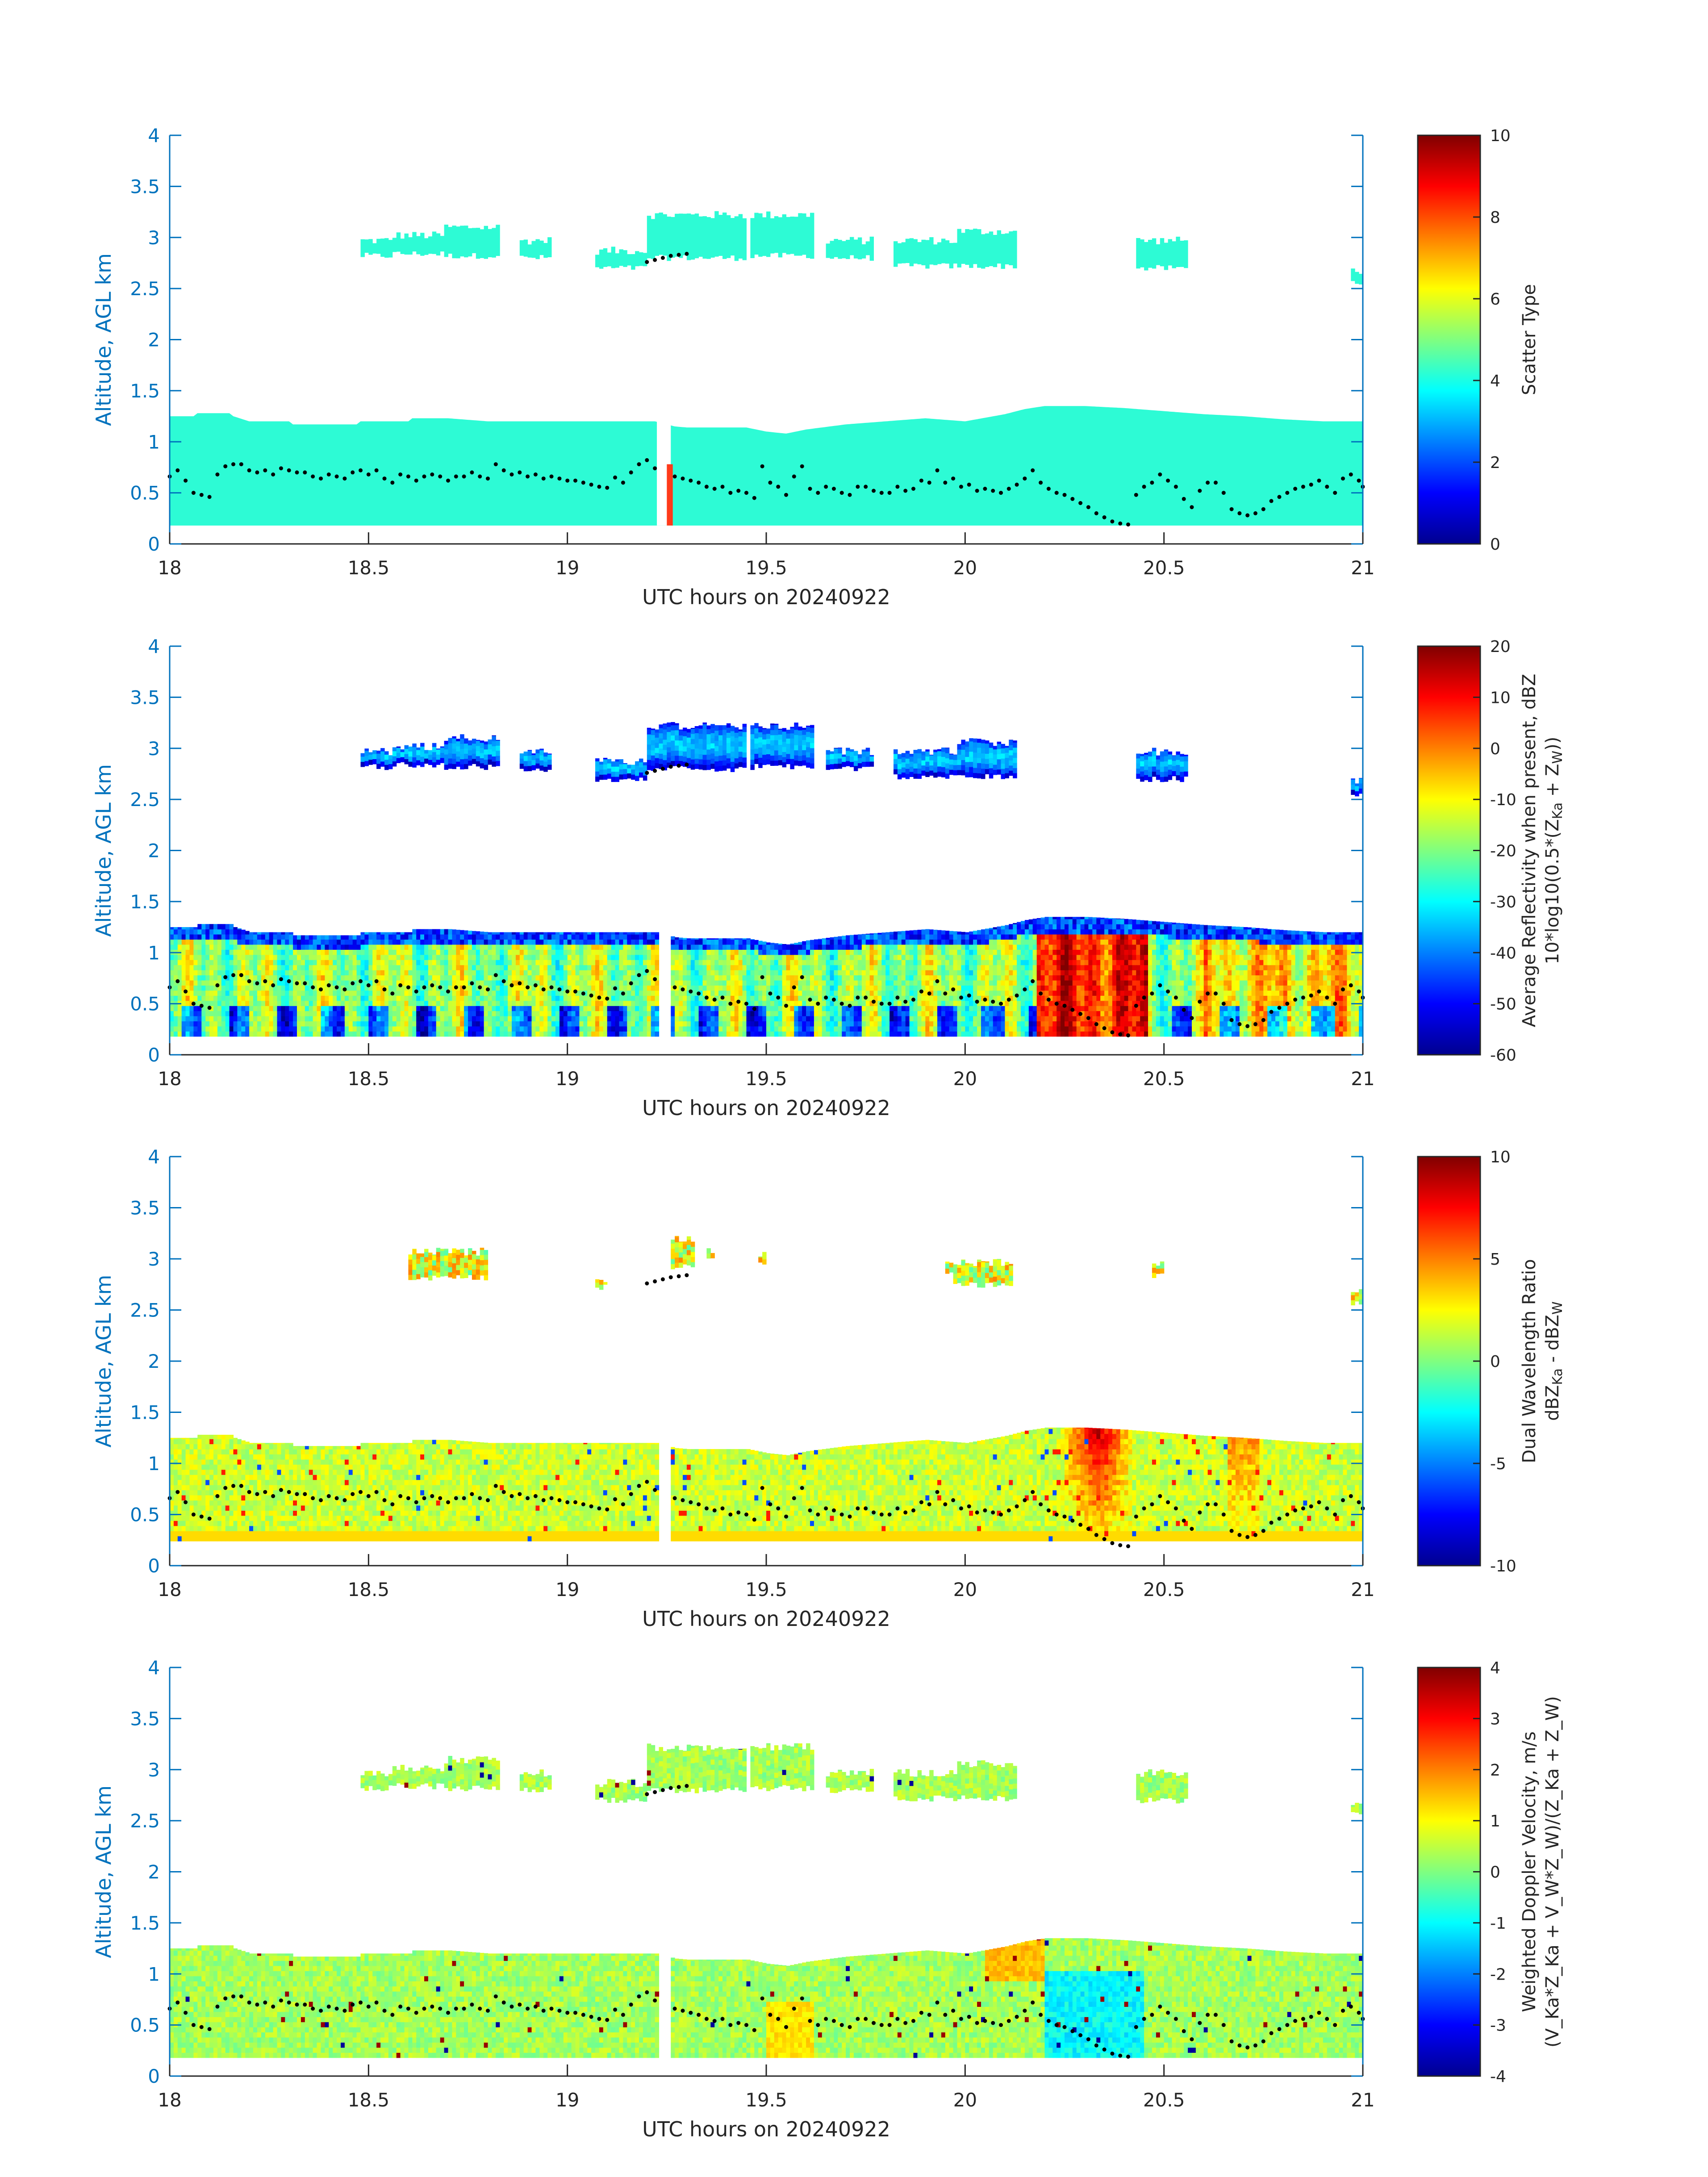  What do you see at coordinates (965, 568) in the screenshot?
I see `x-tick-label: 20` at bounding box center [965, 568].